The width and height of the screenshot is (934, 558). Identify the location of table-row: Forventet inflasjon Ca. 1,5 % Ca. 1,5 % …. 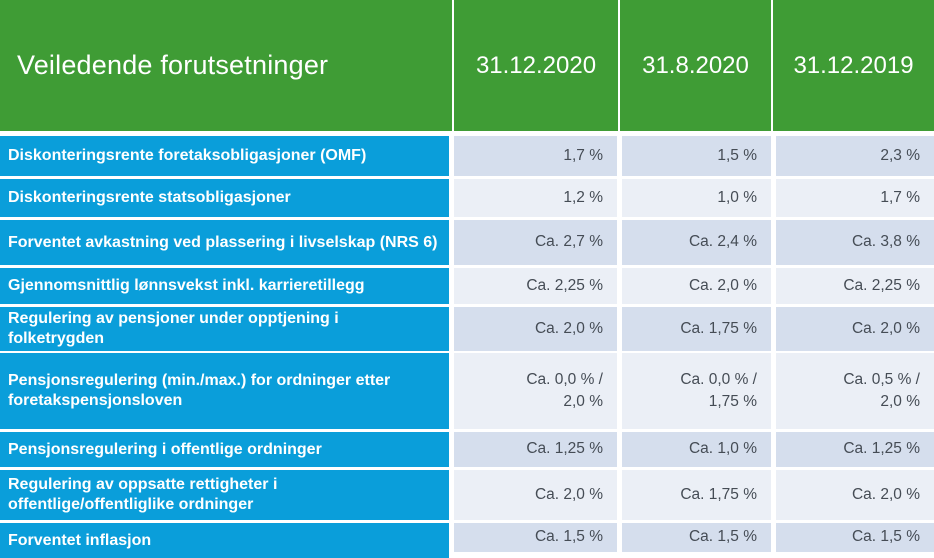
(467, 540).